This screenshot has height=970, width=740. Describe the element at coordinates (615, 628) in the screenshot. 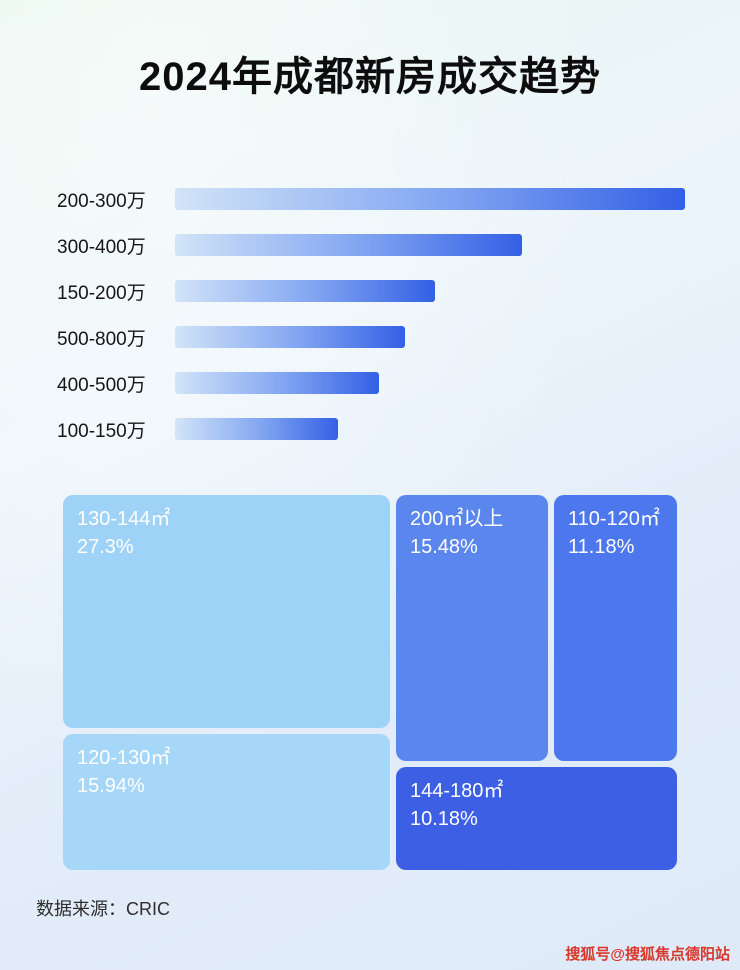

I see `treemap-box-110-120: 110-120㎡ 11.18%` at that location.